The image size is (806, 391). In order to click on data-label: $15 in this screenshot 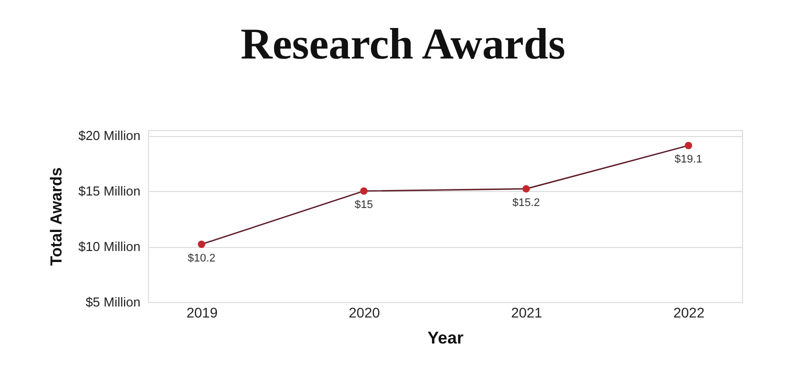, I will do `click(364, 205)`.